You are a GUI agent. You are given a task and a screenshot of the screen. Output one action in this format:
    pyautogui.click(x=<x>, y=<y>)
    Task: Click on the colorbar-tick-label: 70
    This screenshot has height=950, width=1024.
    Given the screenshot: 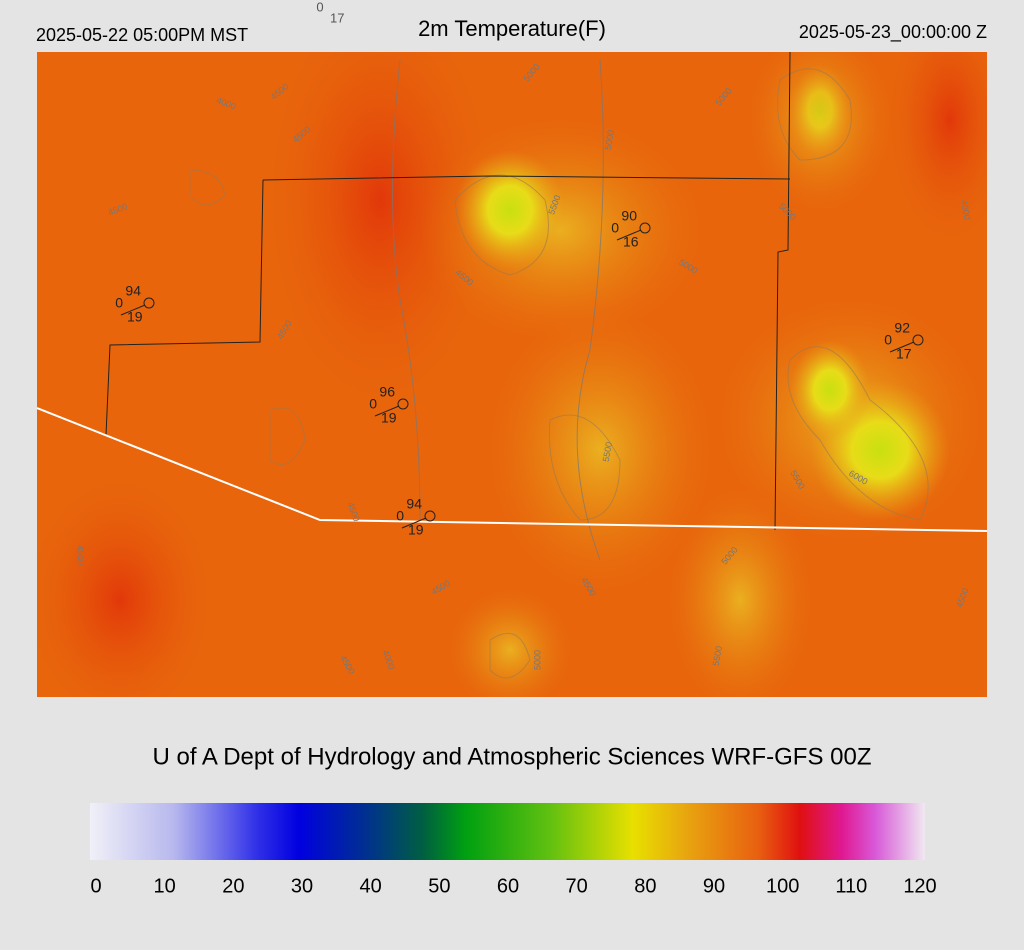 What is the action you would take?
    pyautogui.click(x=577, y=886)
    